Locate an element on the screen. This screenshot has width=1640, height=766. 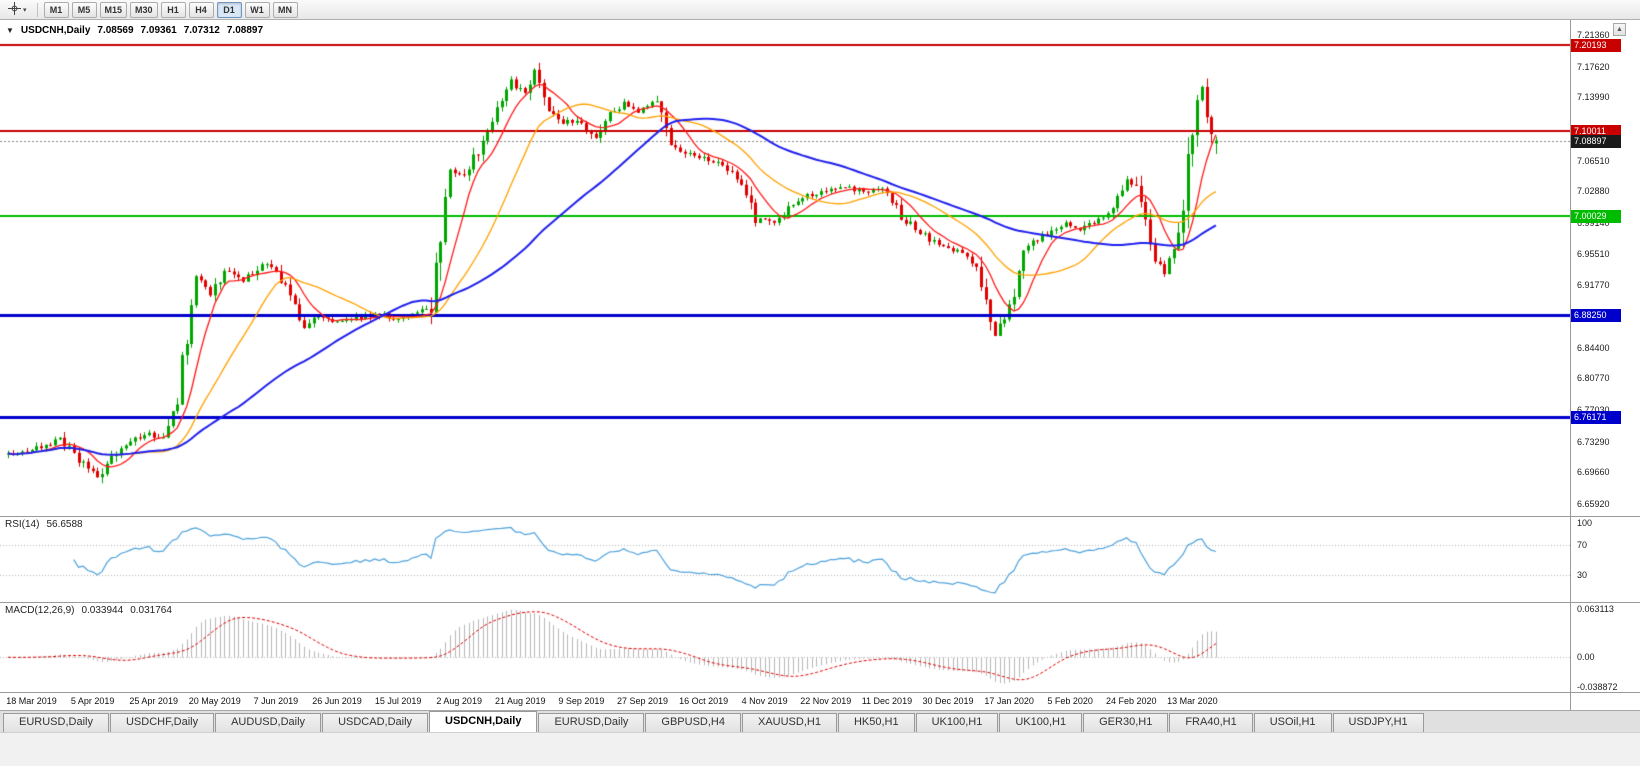
macd-signal-value: 0.031764 is located at coordinates (151, 610).